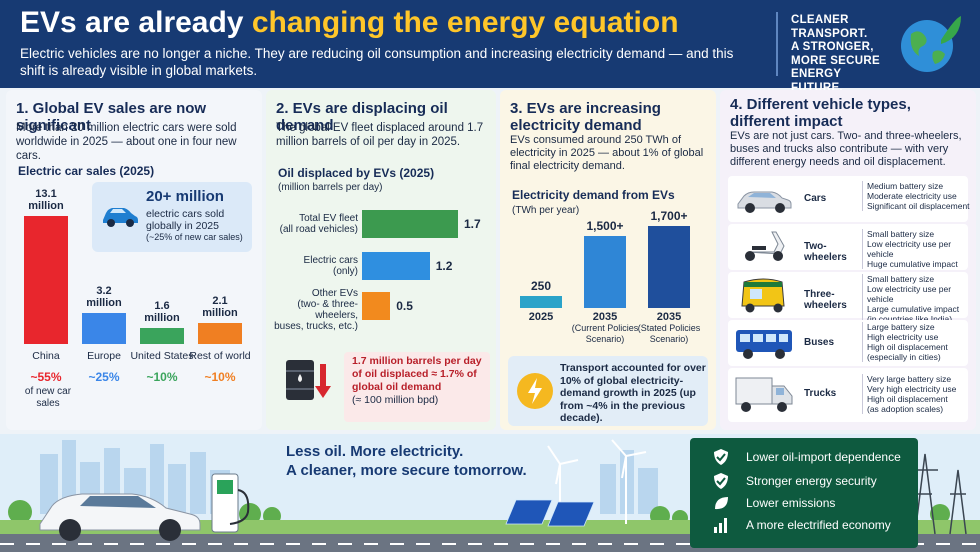 The width and height of the screenshot is (980, 552). Describe the element at coordinates (375, 451) in the screenshot. I see `slogan-line: Less oil. More electricity.` at that location.